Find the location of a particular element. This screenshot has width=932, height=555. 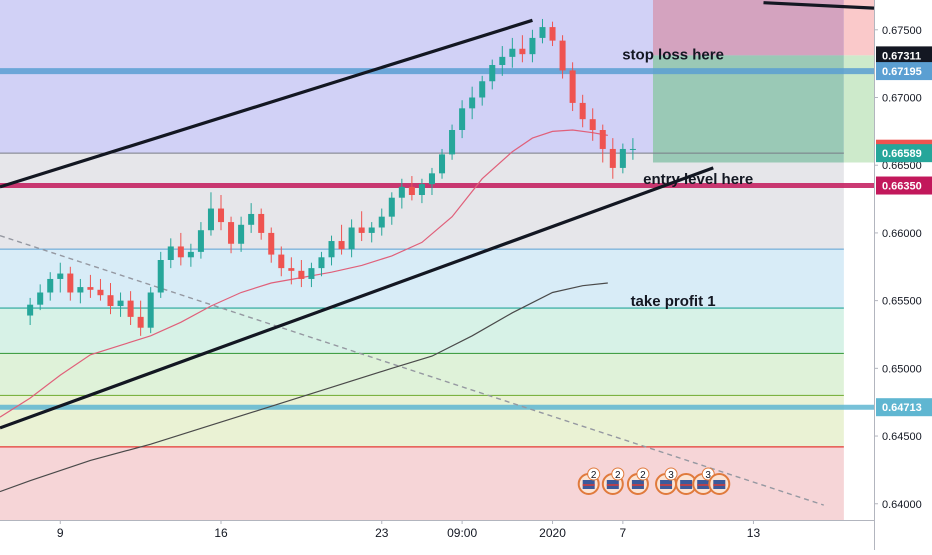

x-tick-label-5: 7 is located at coordinates (623, 533).